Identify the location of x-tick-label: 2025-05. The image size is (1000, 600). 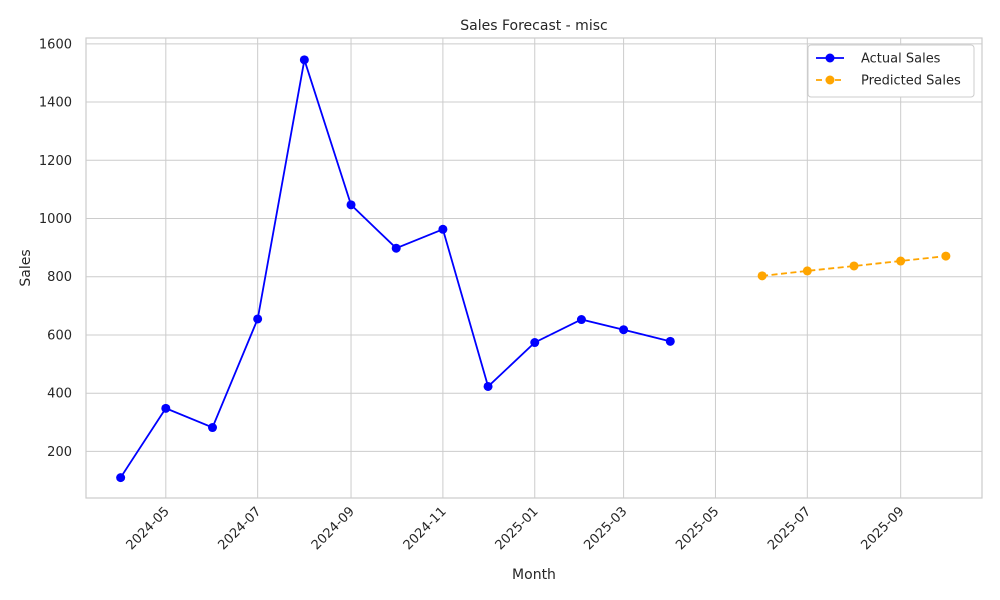
(697, 528).